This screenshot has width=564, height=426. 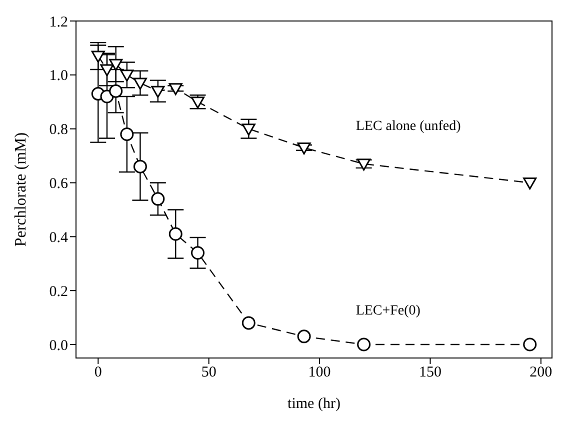 What do you see at coordinates (541, 372) in the screenshot?
I see `x-tick-label: 200` at bounding box center [541, 372].